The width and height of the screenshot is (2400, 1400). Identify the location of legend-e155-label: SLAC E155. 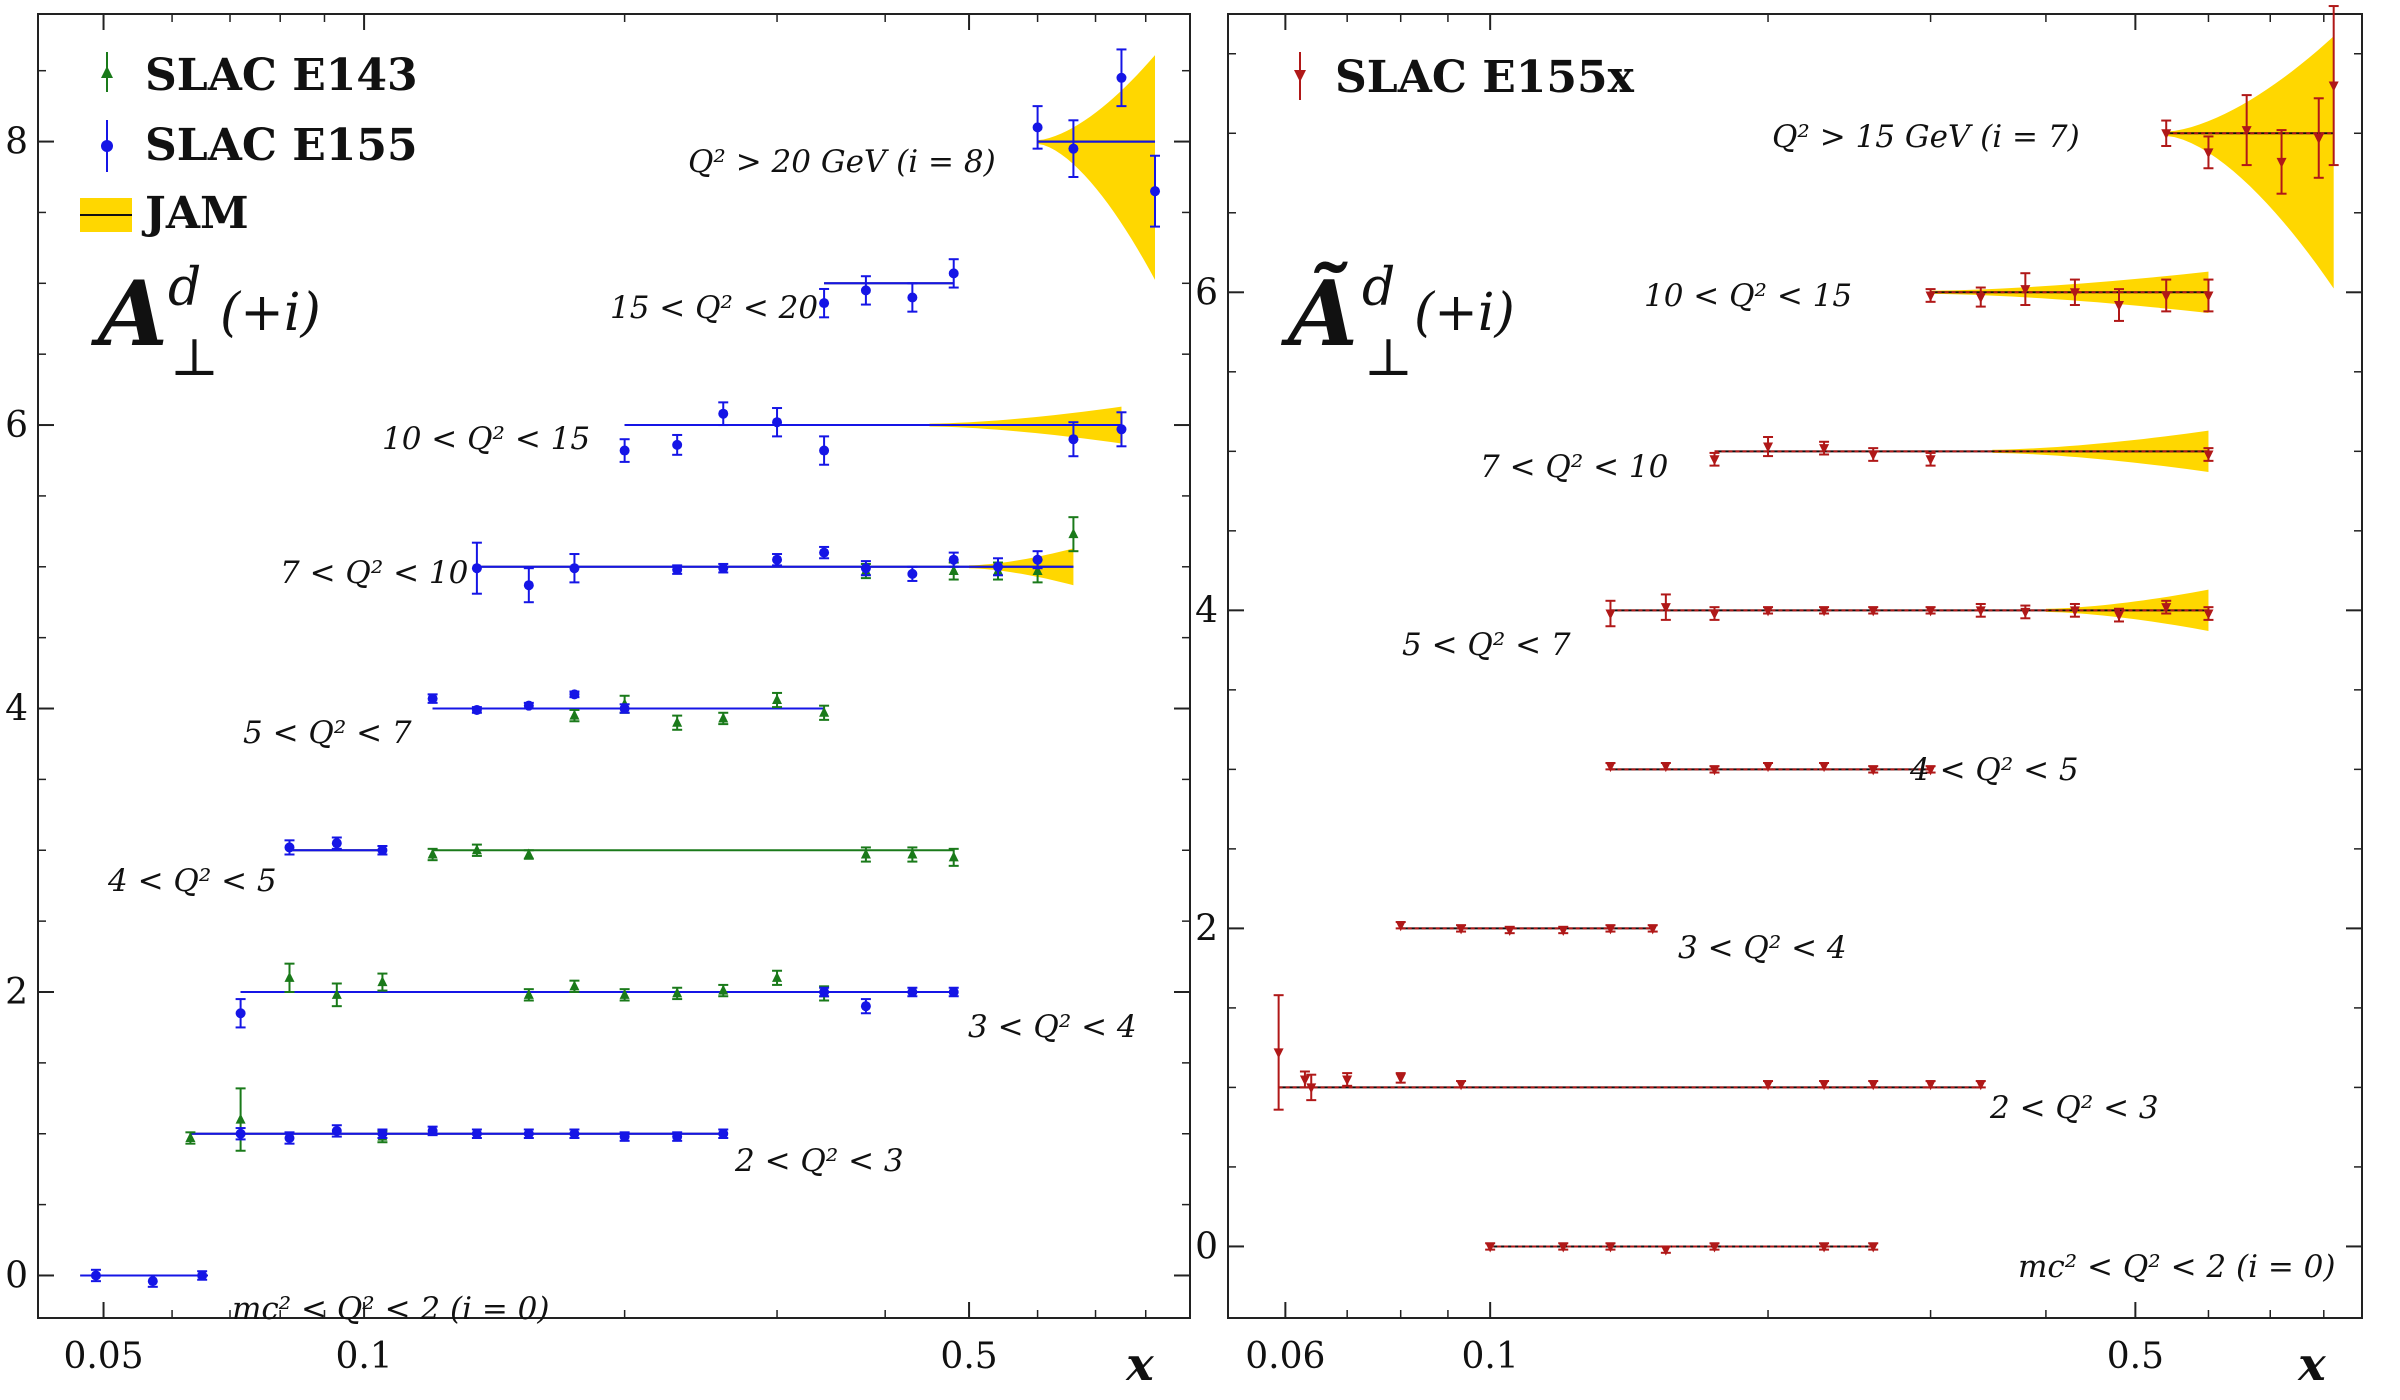
(281, 145).